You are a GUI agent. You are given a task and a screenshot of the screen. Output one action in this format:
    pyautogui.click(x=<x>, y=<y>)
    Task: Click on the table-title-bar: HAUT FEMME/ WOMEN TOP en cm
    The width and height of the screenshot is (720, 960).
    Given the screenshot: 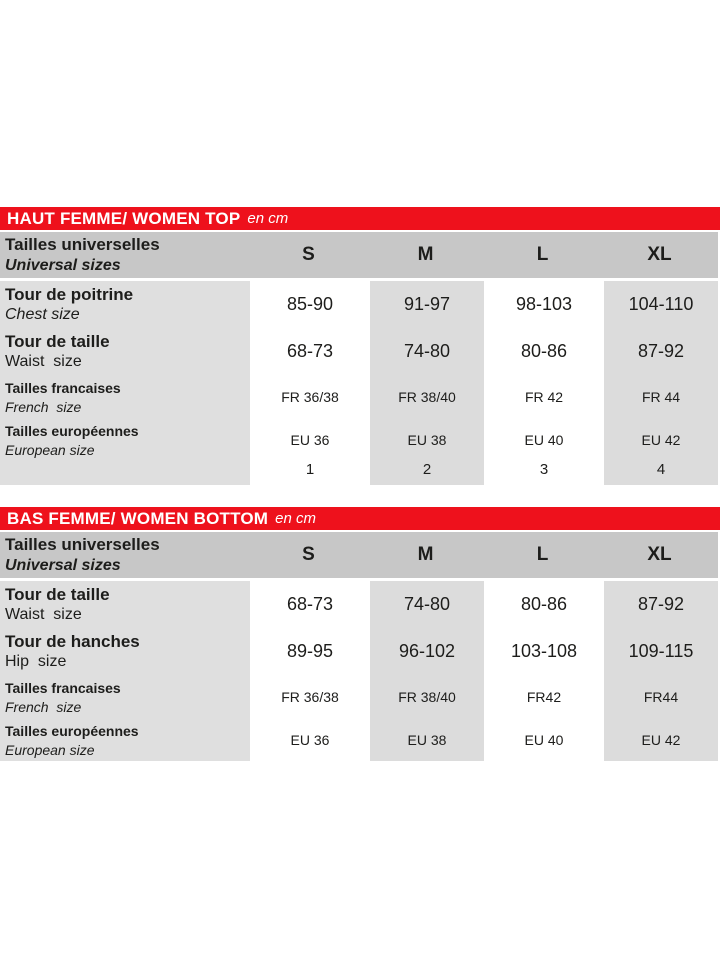 What is the action you would take?
    pyautogui.click(x=360, y=218)
    